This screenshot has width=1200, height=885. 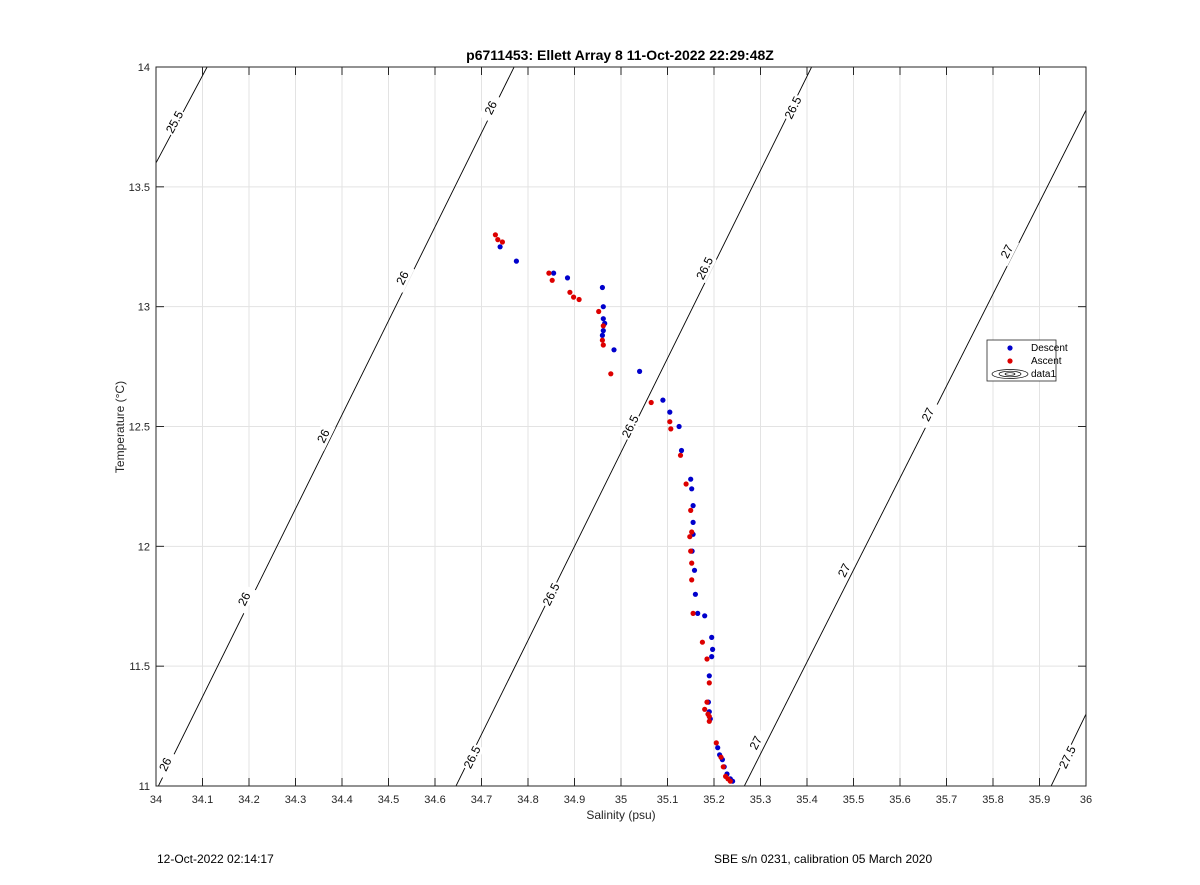 I want to click on x-tick-label: 36, so click(x=1086, y=800).